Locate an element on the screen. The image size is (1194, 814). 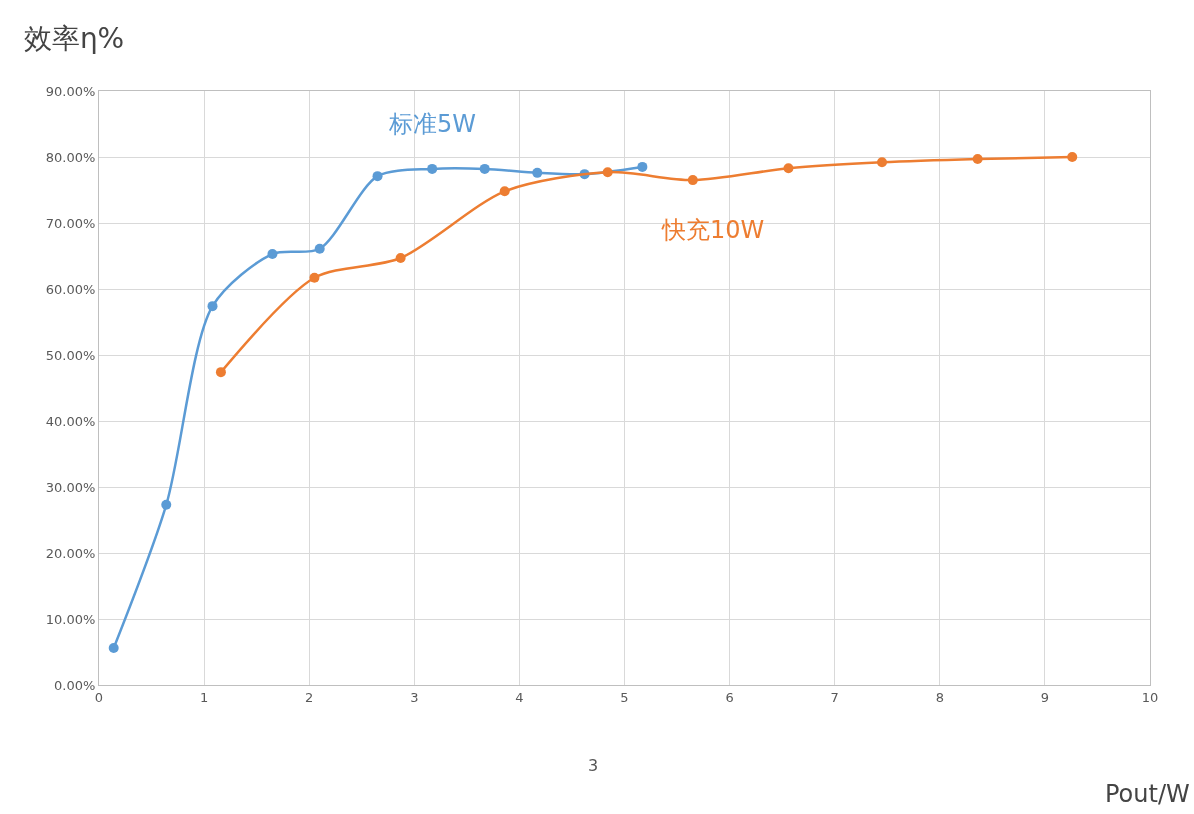
x-tick-label: 6 is located at coordinates (729, 697).